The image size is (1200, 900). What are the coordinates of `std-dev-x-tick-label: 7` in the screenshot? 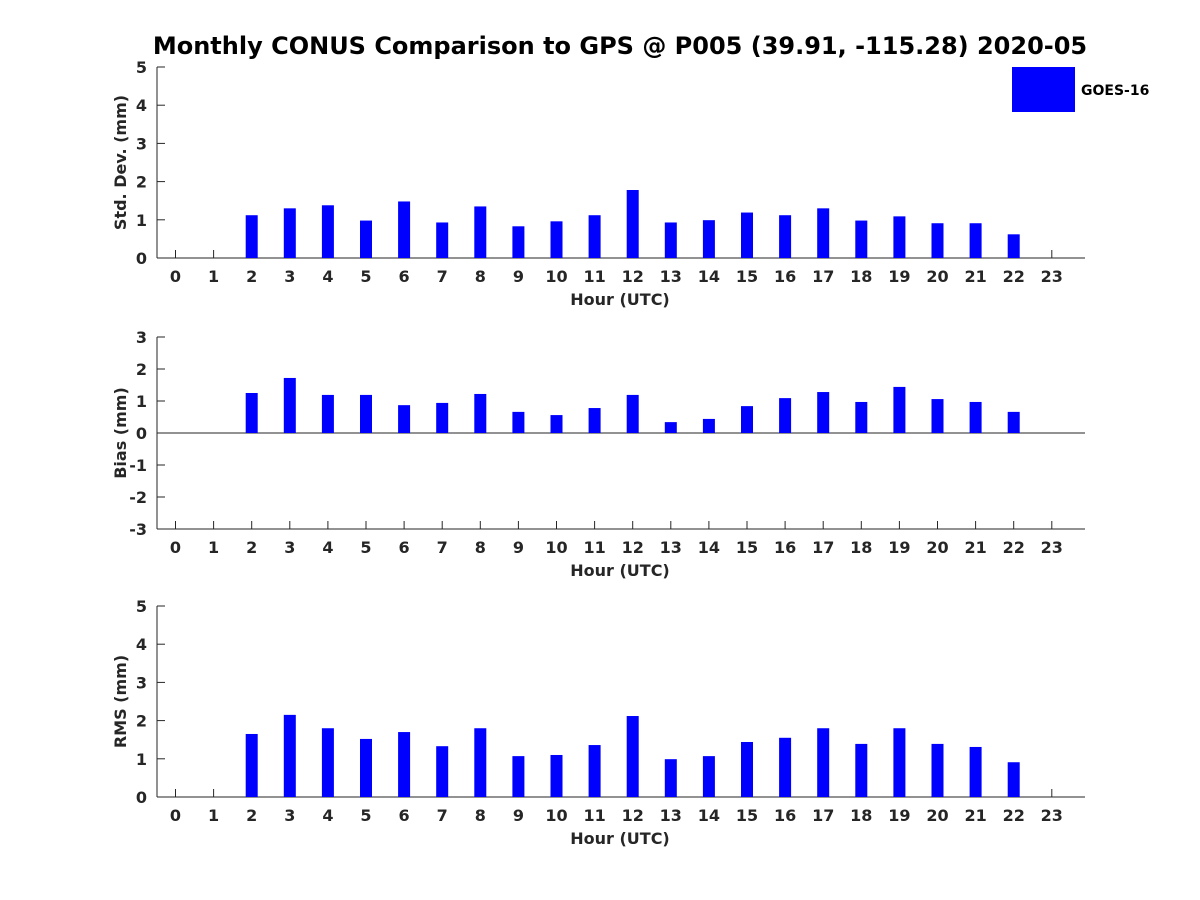 It's located at (442, 276).